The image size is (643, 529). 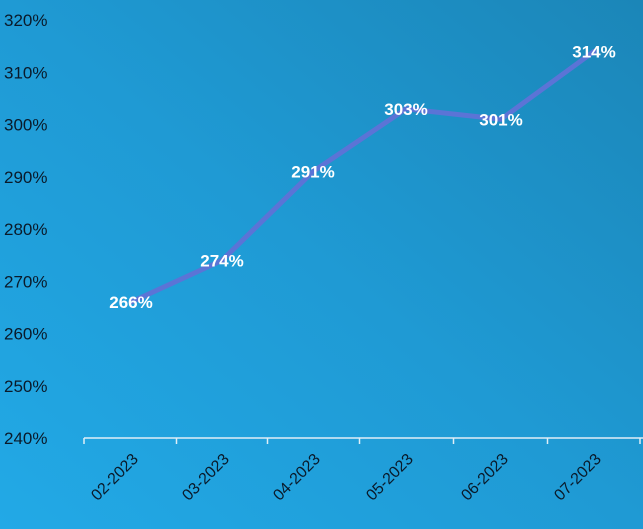 What do you see at coordinates (25, 125) in the screenshot?
I see `y-tick-label: 300%` at bounding box center [25, 125].